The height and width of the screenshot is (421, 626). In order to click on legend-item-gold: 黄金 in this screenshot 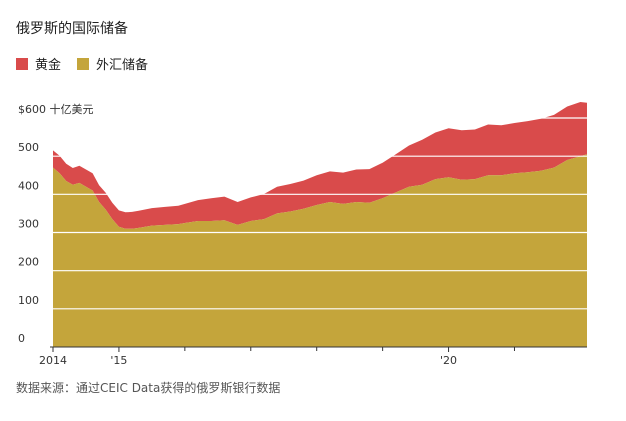, I will do `click(38, 63)`.